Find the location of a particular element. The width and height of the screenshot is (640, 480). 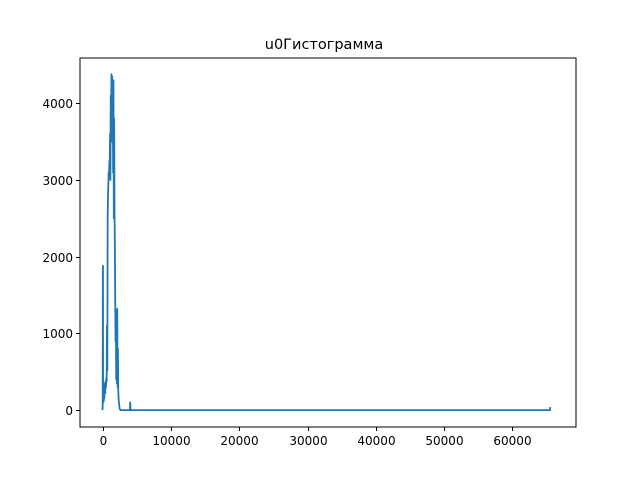

x-tick-label: 60000 is located at coordinates (512, 441).